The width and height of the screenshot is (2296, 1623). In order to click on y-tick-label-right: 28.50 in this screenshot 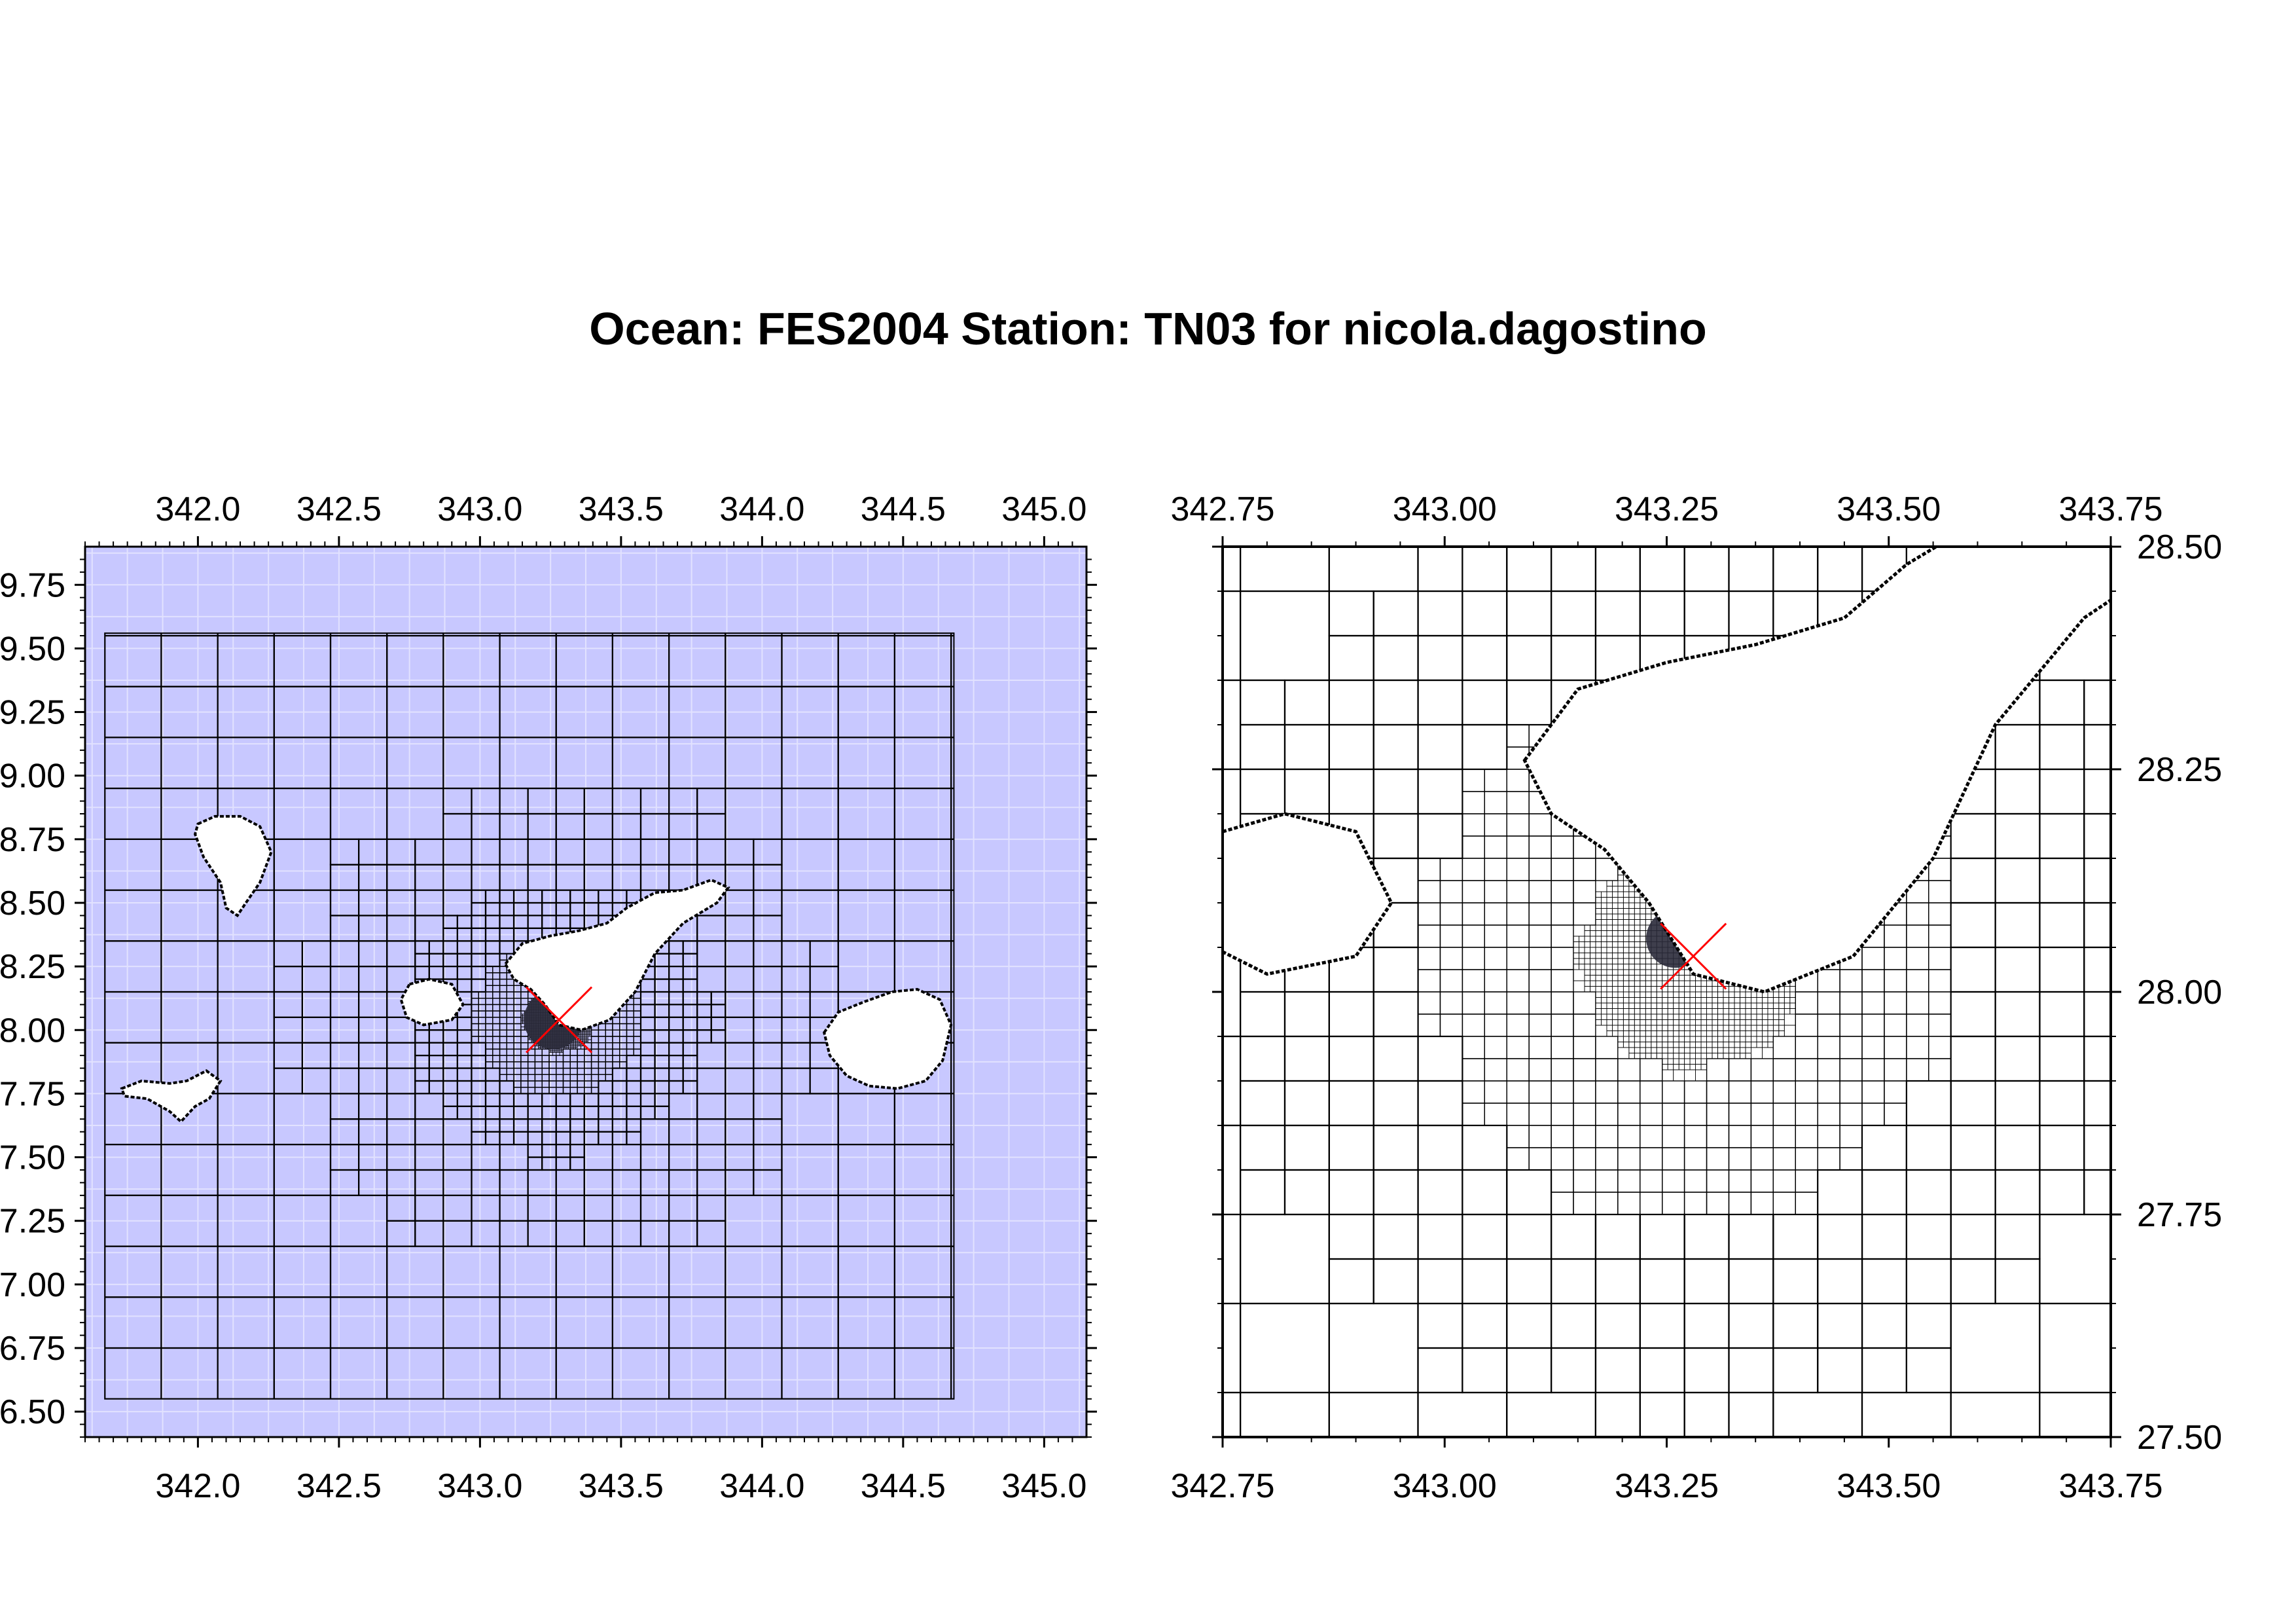, I will do `click(2179, 547)`.